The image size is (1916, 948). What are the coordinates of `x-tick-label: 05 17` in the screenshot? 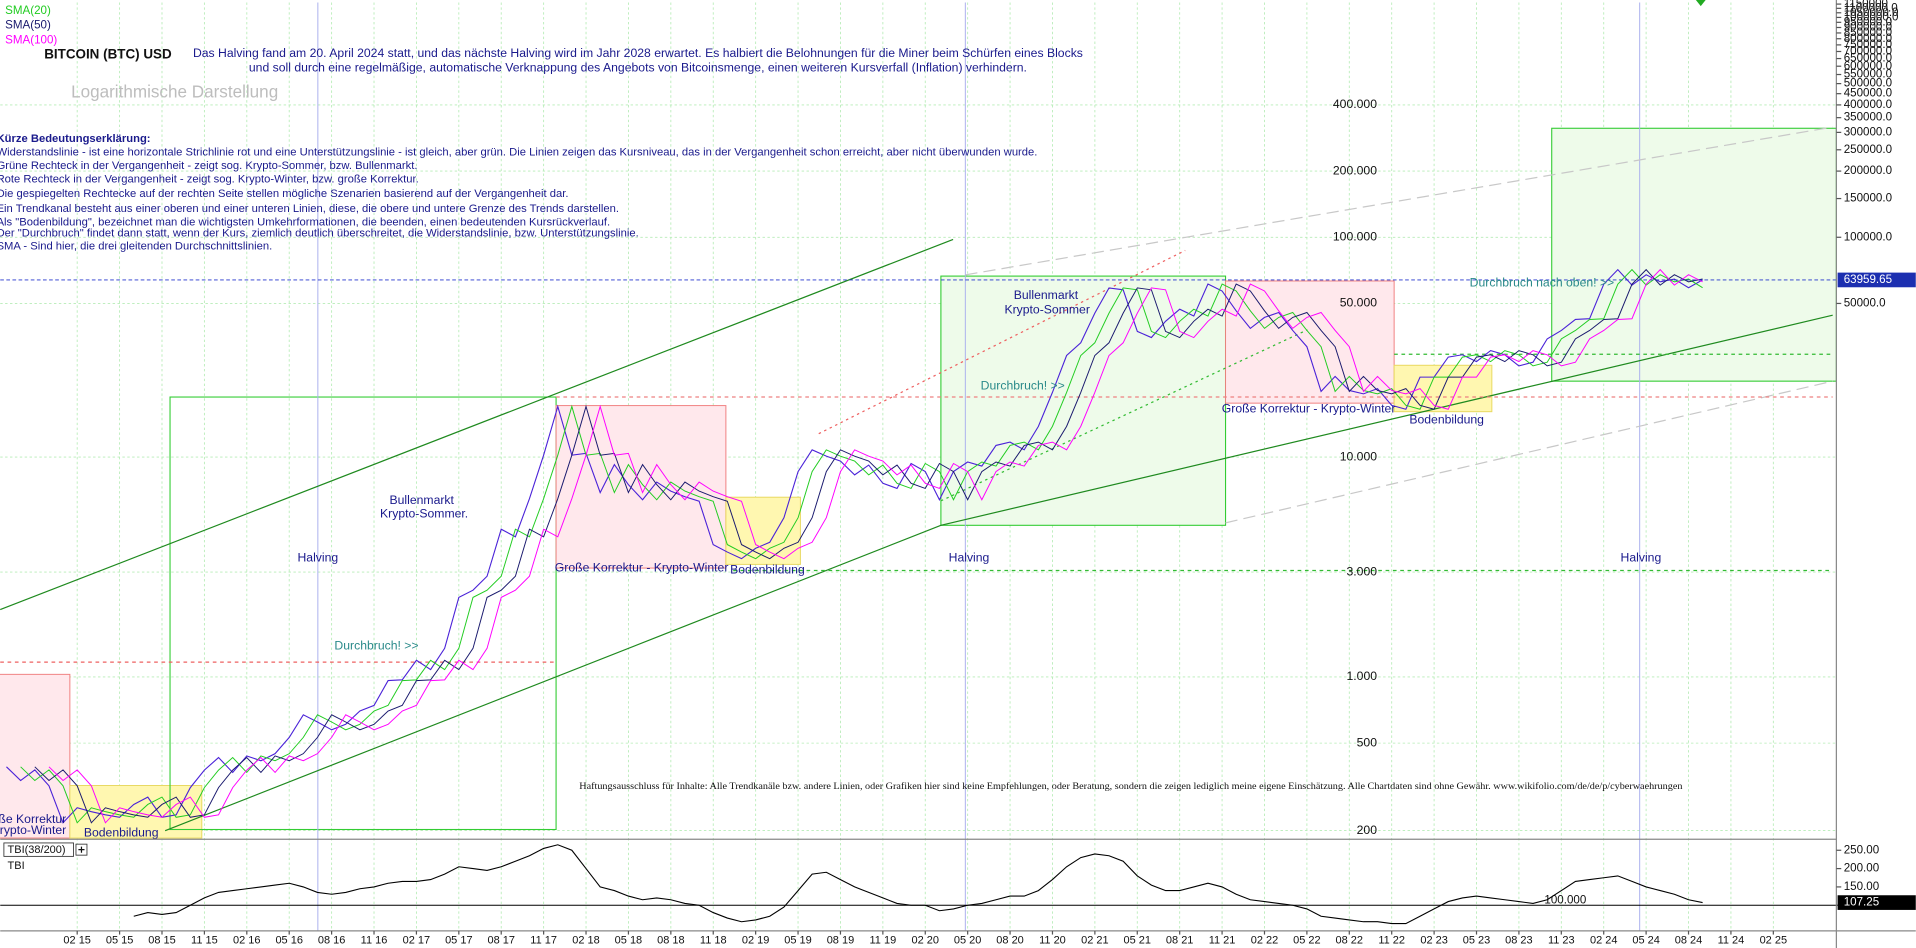 It's located at (459, 941).